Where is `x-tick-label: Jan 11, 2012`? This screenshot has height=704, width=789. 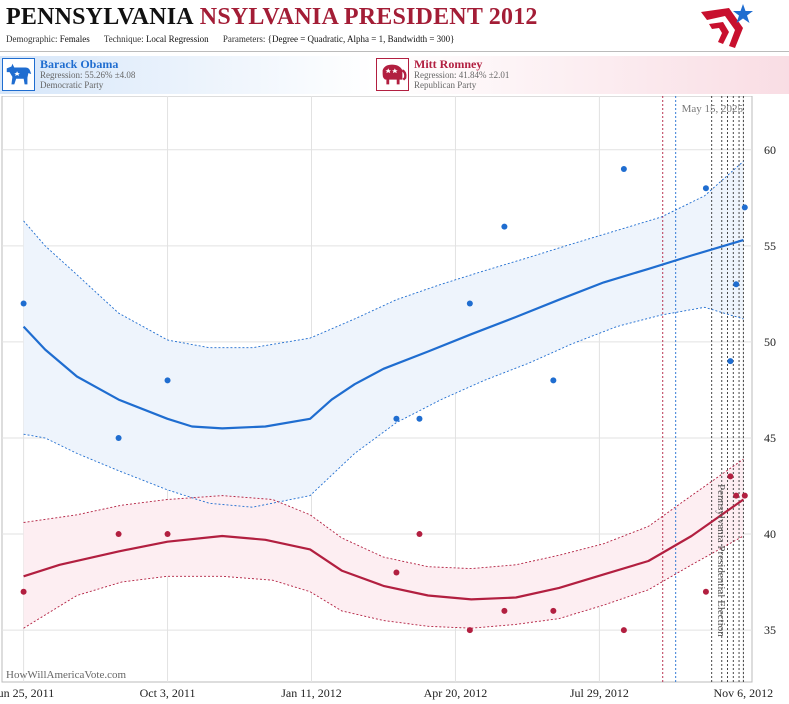
x-tick-label: Jan 11, 2012 is located at coordinates (311, 693).